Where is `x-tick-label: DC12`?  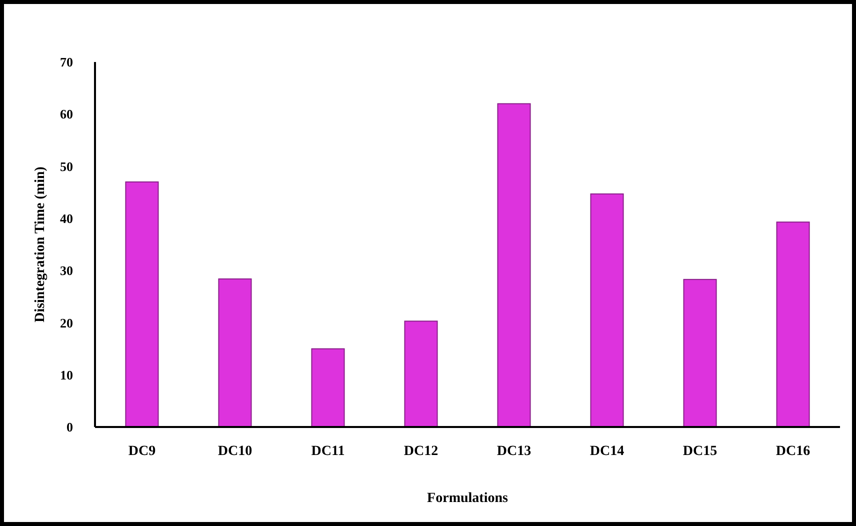 x-tick-label: DC12 is located at coordinates (421, 451).